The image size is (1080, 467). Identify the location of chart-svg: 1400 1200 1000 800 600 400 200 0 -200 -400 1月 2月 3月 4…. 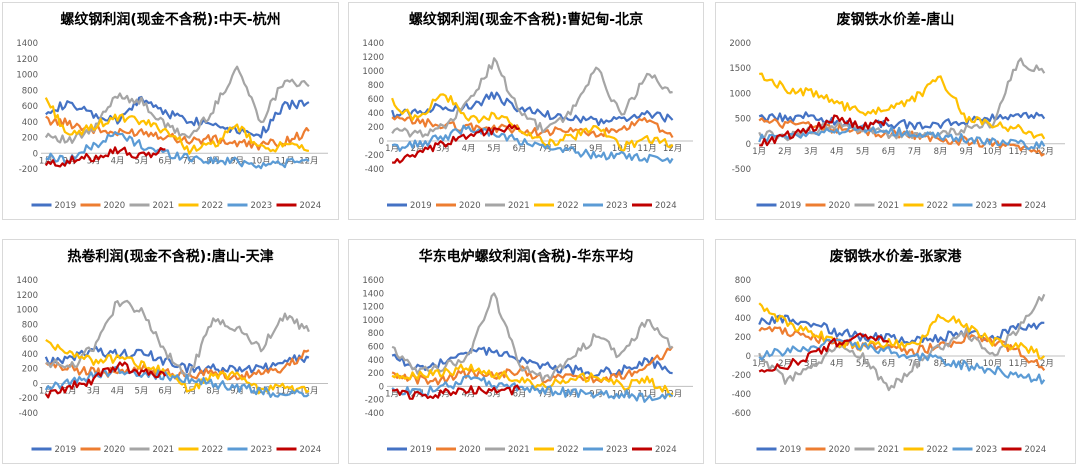
(527, 125).